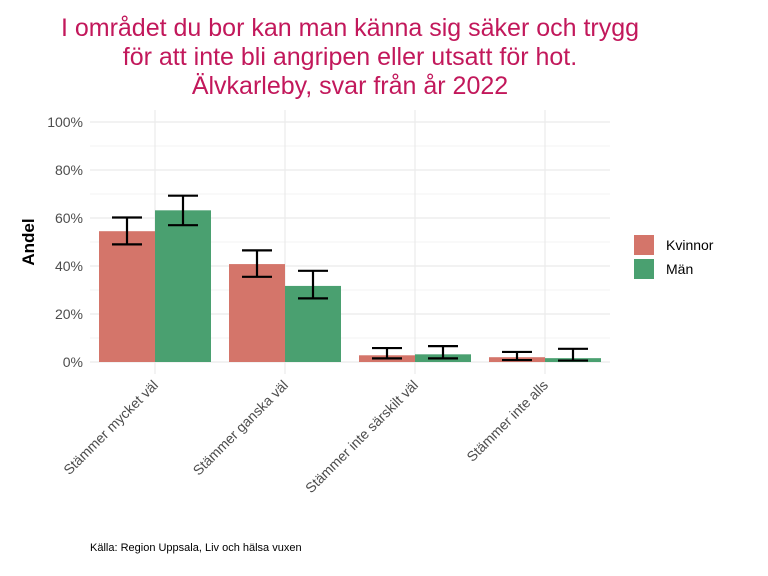 Image resolution: width=768 pixels, height=576 pixels. What do you see at coordinates (350, 86) in the screenshot?
I see `title-line-3: Älvkarleby, svar från år 2022` at bounding box center [350, 86].